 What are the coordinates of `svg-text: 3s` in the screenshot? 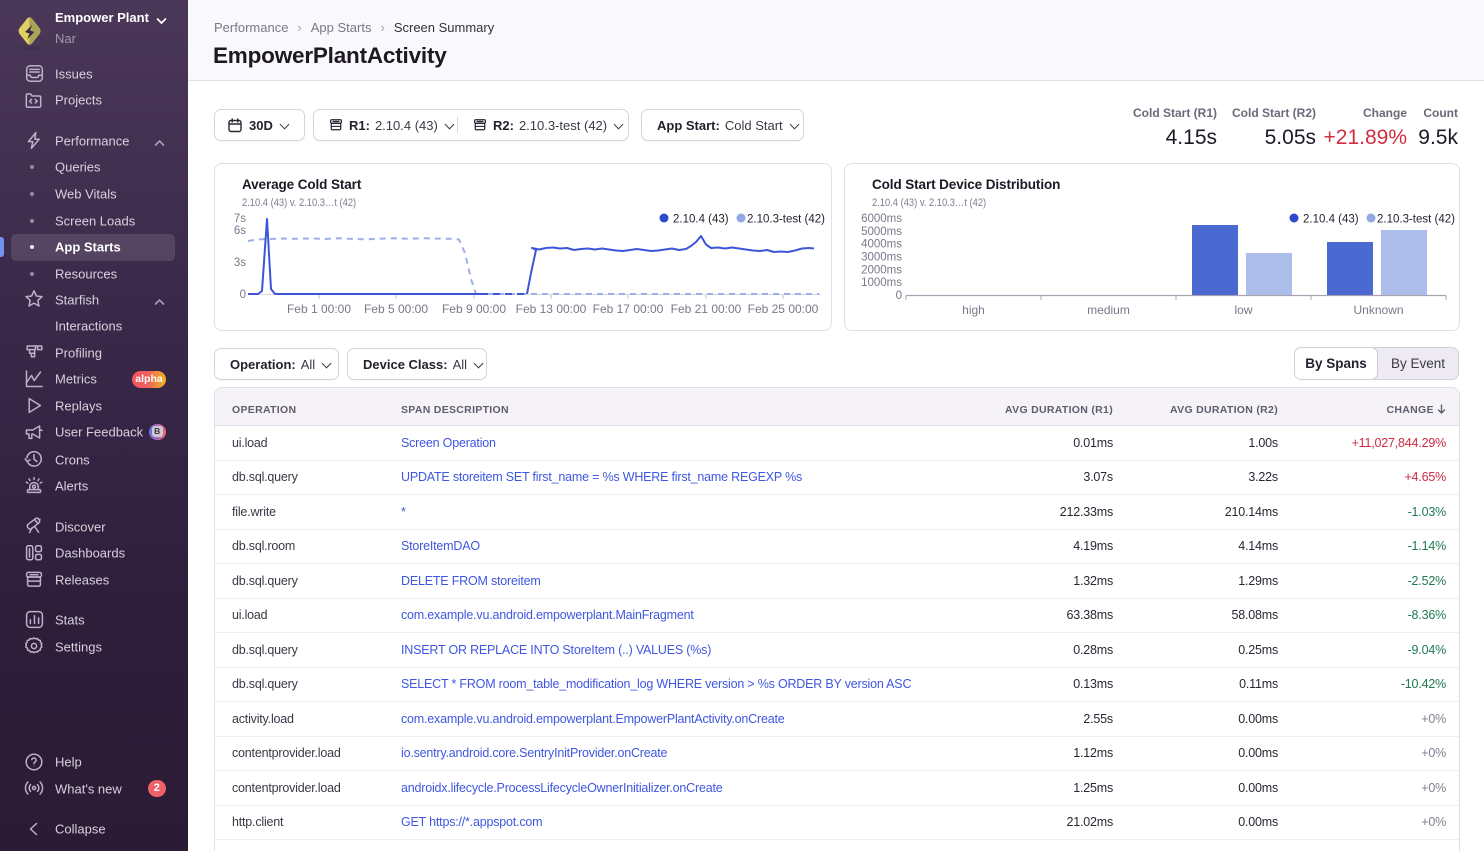 It's located at (240, 263).